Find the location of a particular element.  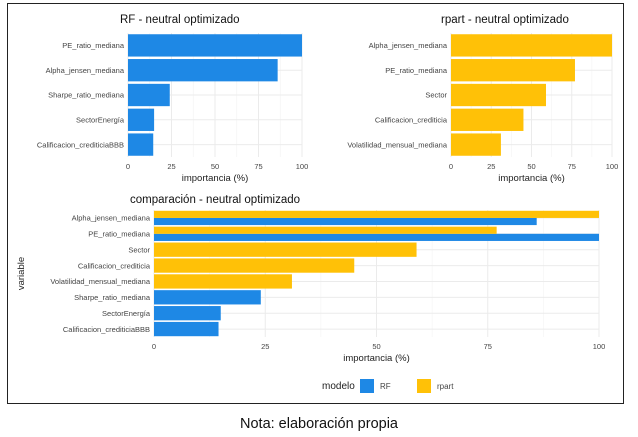

rpart-x-tick-label: 50 is located at coordinates (531, 166).